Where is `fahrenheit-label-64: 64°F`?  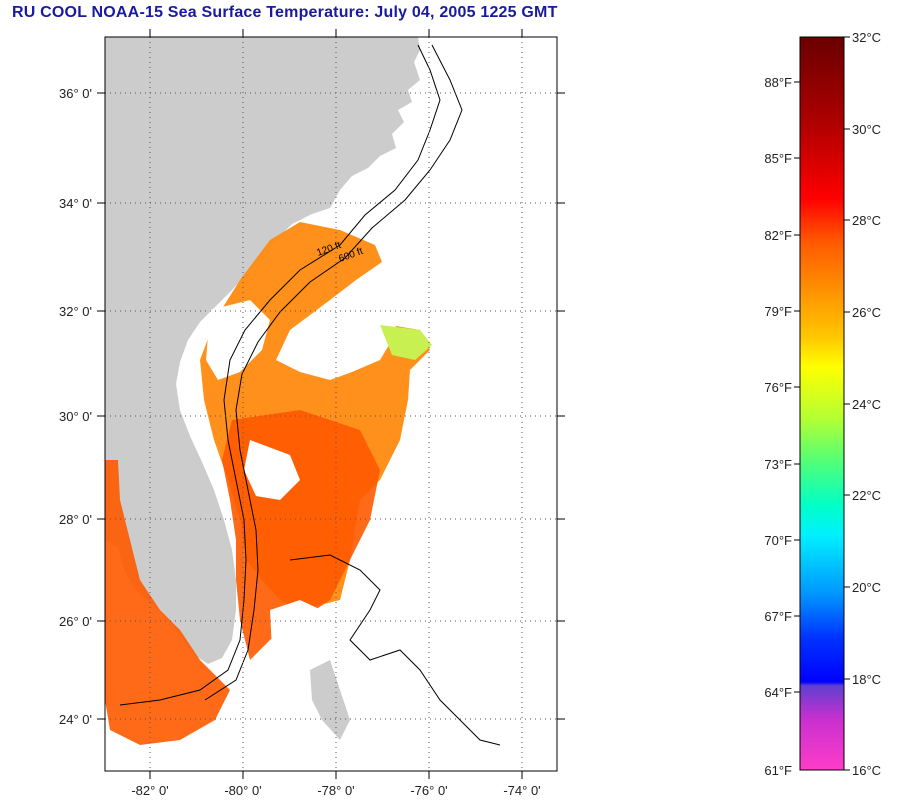
fahrenheit-label-64: 64°F is located at coordinates (778, 692).